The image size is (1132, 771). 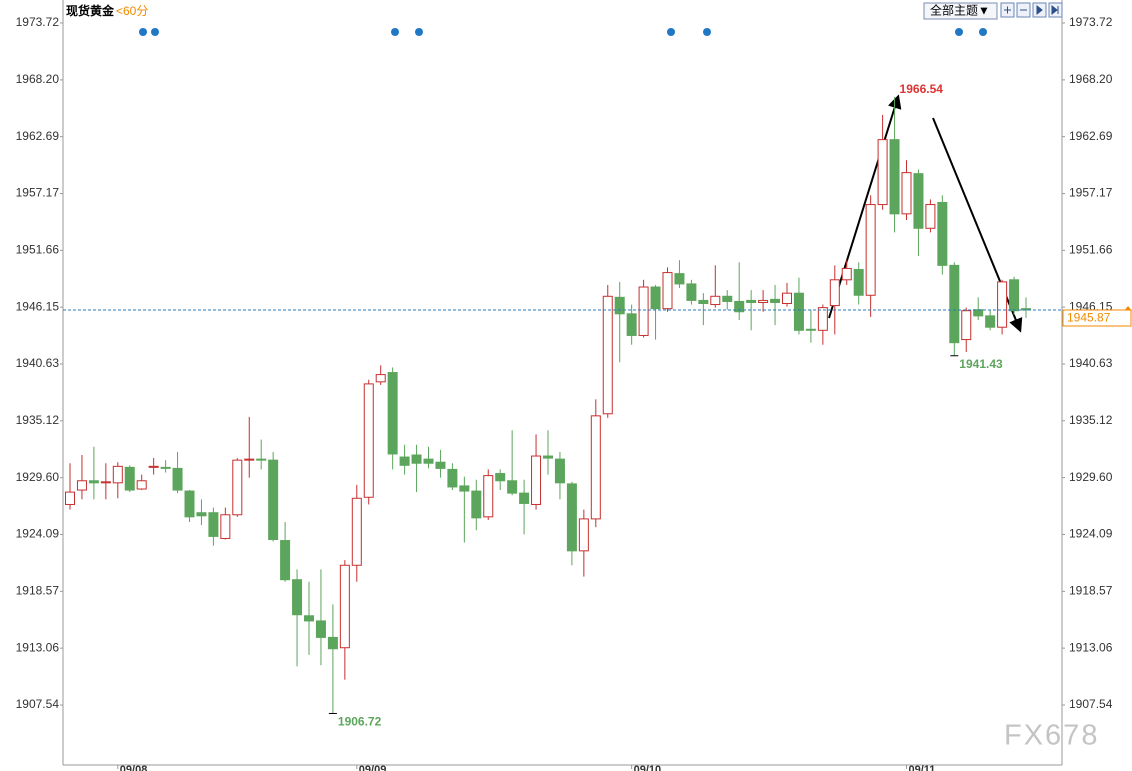 I want to click on price-label: 1945.87, so click(x=1089, y=318).